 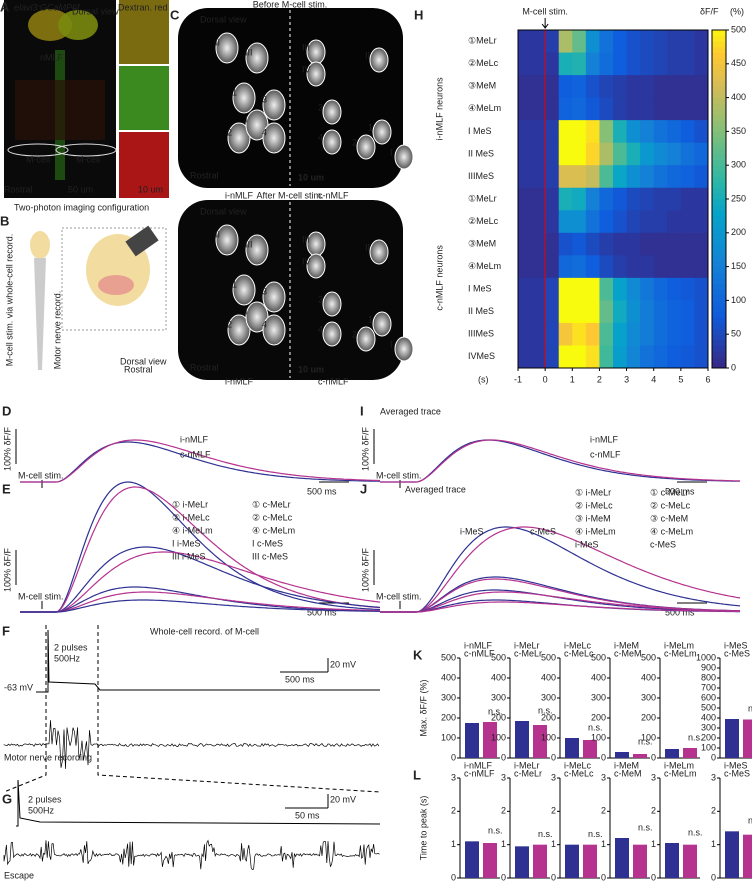 I want to click on x-tick-label: 3, so click(x=626, y=379).